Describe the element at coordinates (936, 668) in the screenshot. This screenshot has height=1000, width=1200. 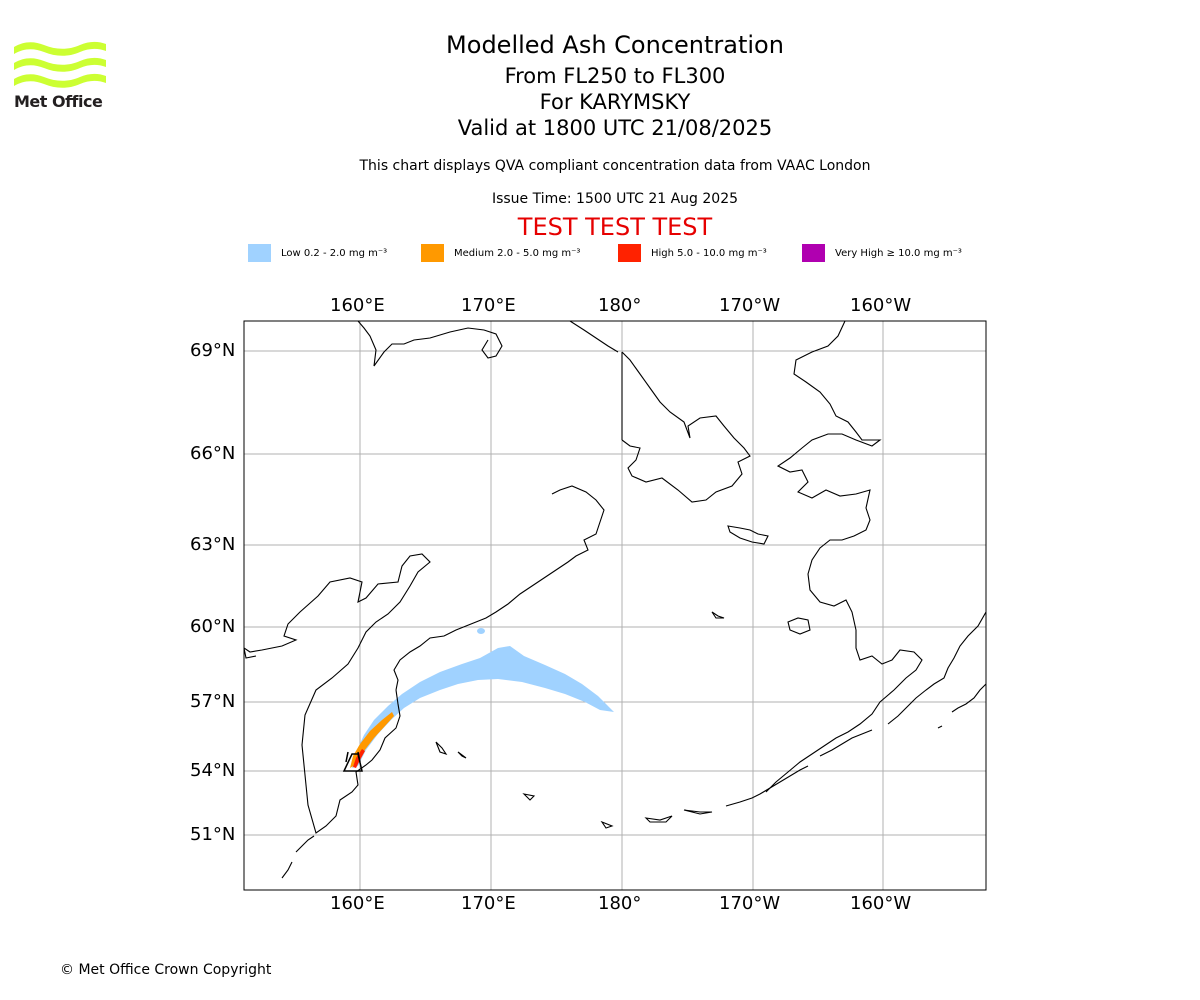
I see `coast-alaska-south` at that location.